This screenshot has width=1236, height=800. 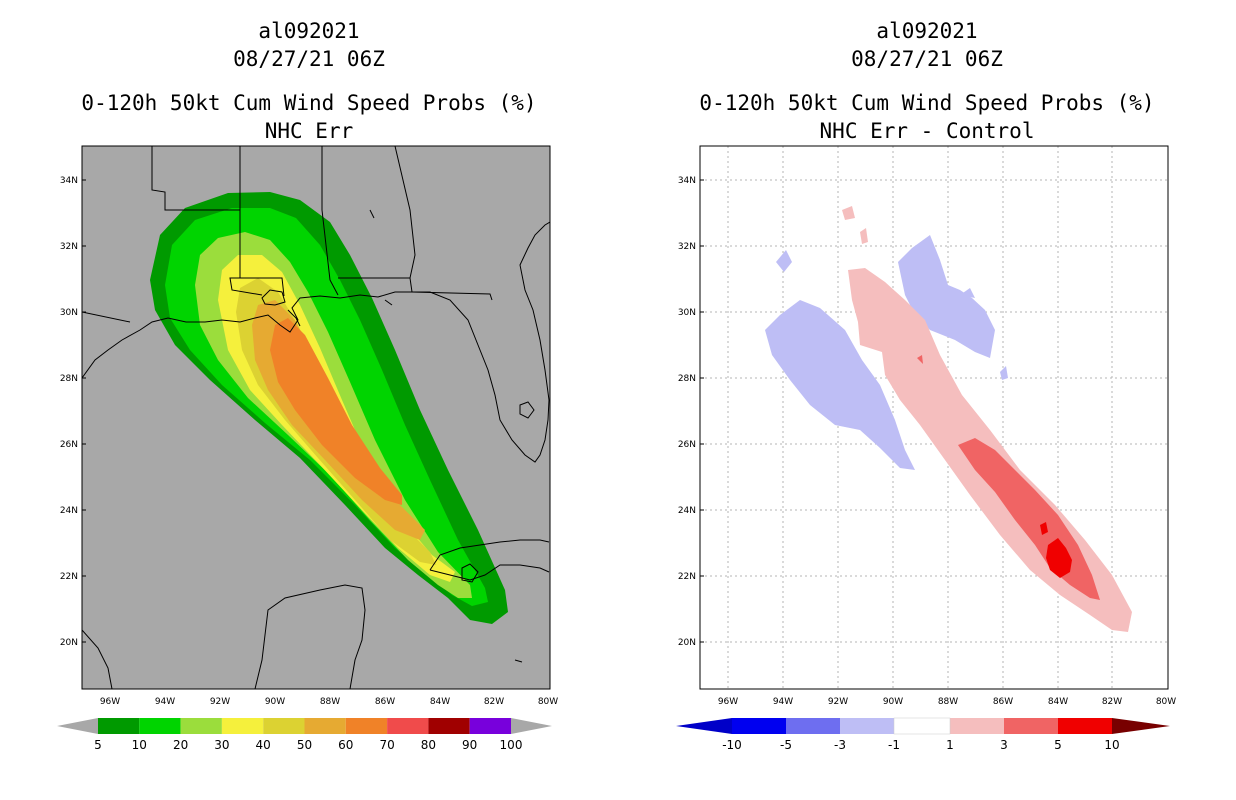 I want to click on left-colorbar-label: 70, so click(x=386, y=745).